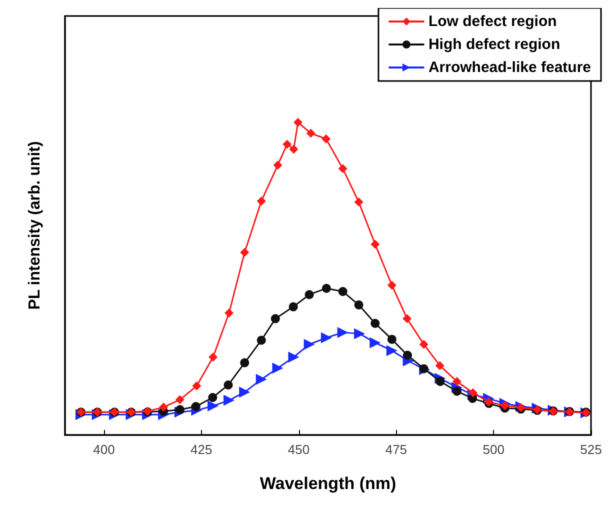 The height and width of the screenshot is (513, 613). What do you see at coordinates (493, 449) in the screenshot?
I see `x-tick-label: 500` at bounding box center [493, 449].